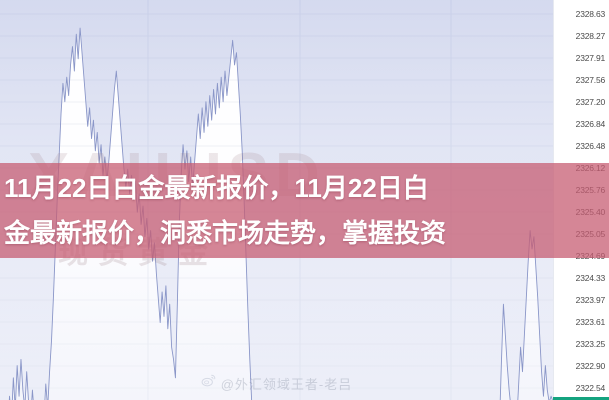  What do you see at coordinates (590, 102) in the screenshot?
I see `price-axis-tick: 2327.20` at bounding box center [590, 102].